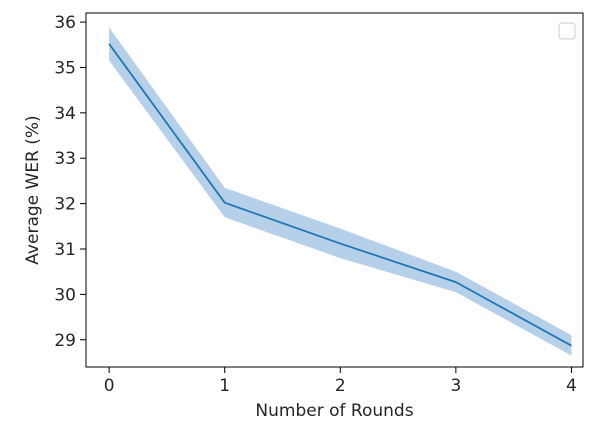  Describe the element at coordinates (33, 189) in the screenshot. I see `y-axis-title: Average WER (%)` at that location.